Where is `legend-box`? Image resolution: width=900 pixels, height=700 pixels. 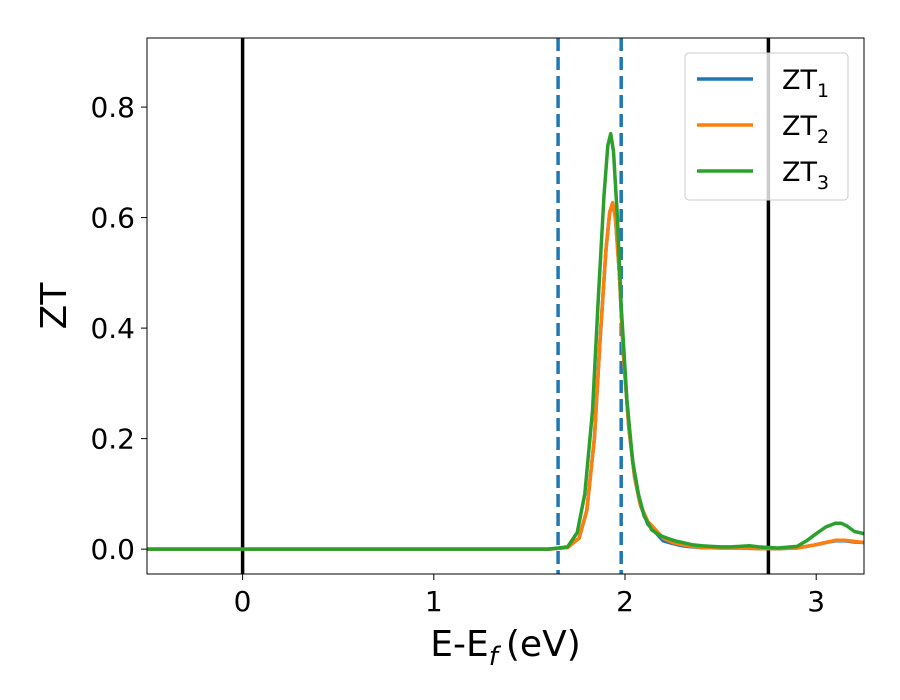 legend-box is located at coordinates (766, 126).